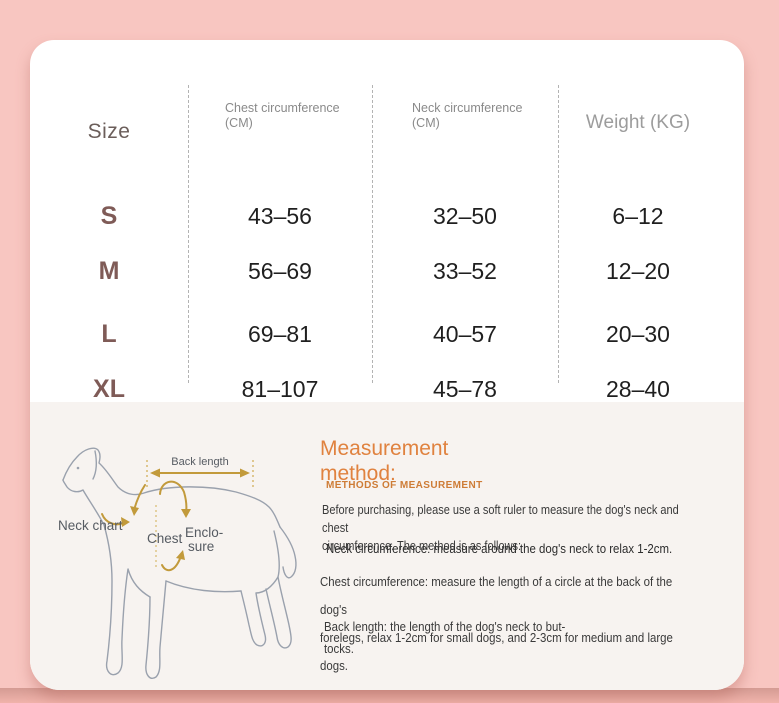 The height and width of the screenshot is (703, 779). Describe the element at coordinates (465, 216) in the screenshot. I see `neck-cell: 32–50` at that location.